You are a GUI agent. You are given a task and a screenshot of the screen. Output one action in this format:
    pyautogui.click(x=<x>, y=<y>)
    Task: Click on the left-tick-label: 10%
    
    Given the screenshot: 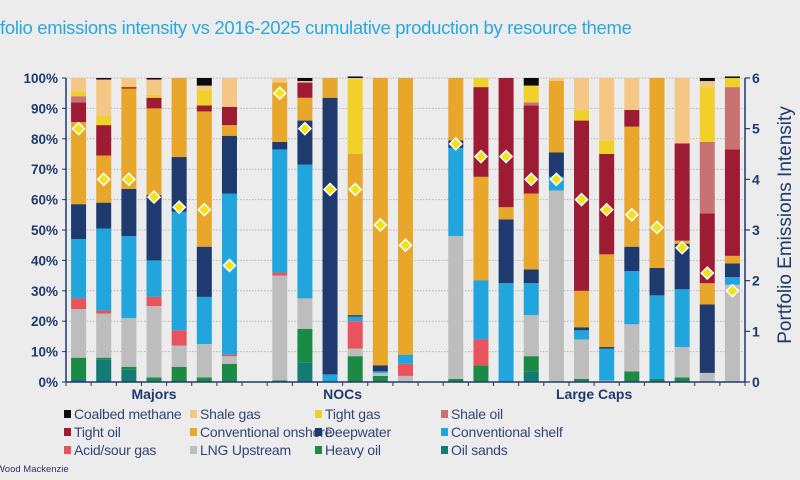 What is the action you would take?
    pyautogui.click(x=44, y=352)
    